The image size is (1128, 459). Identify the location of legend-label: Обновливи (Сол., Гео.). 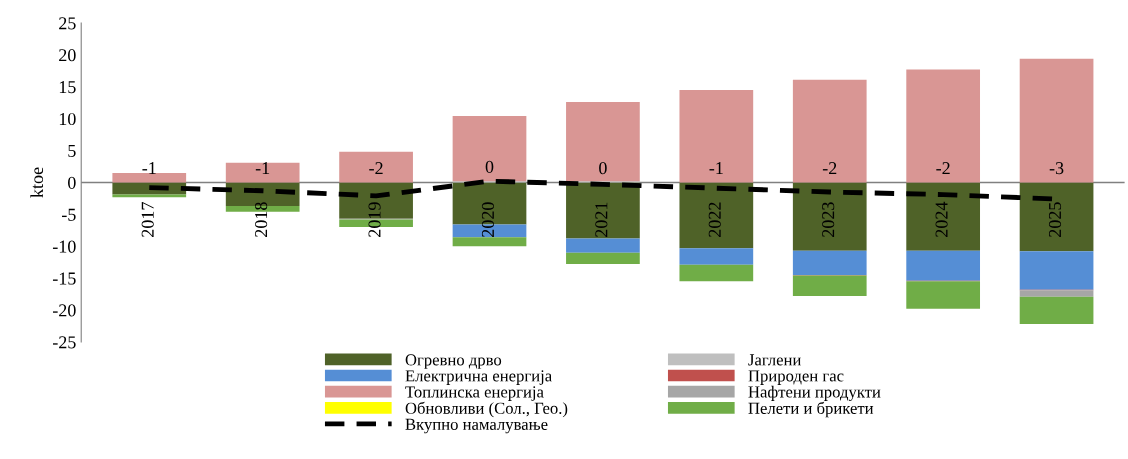
(486, 409).